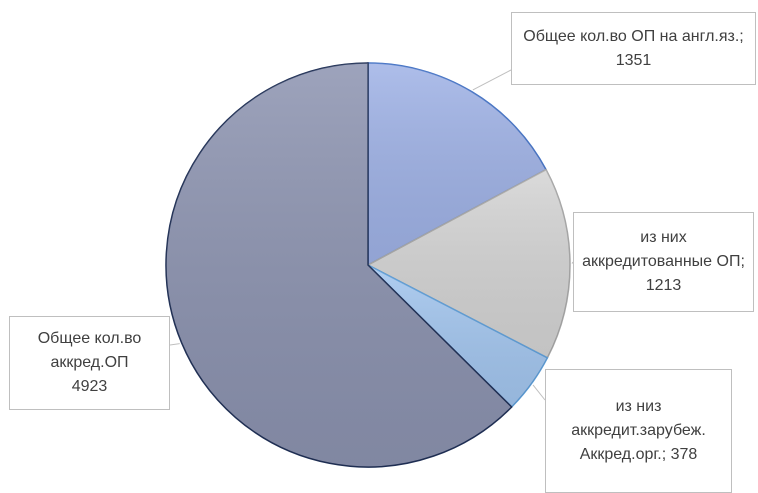  I want to click on label-value: 1213, so click(663, 285).